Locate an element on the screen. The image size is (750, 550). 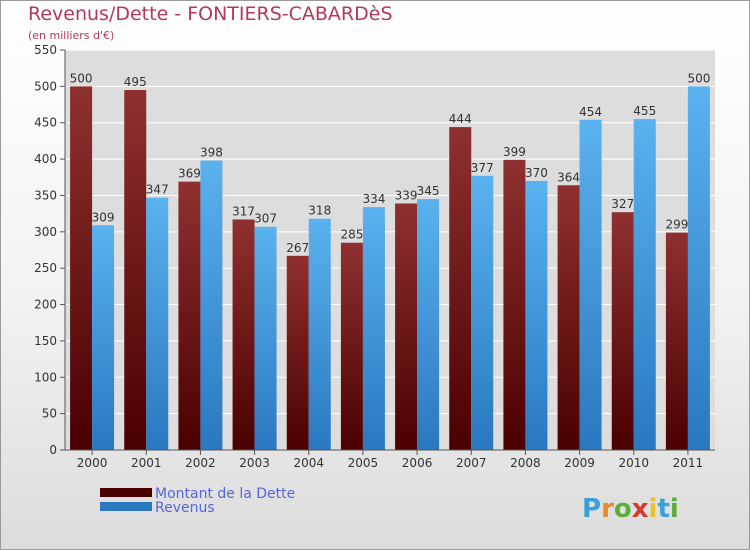
y-tick-label: 550 is located at coordinates (45, 50).